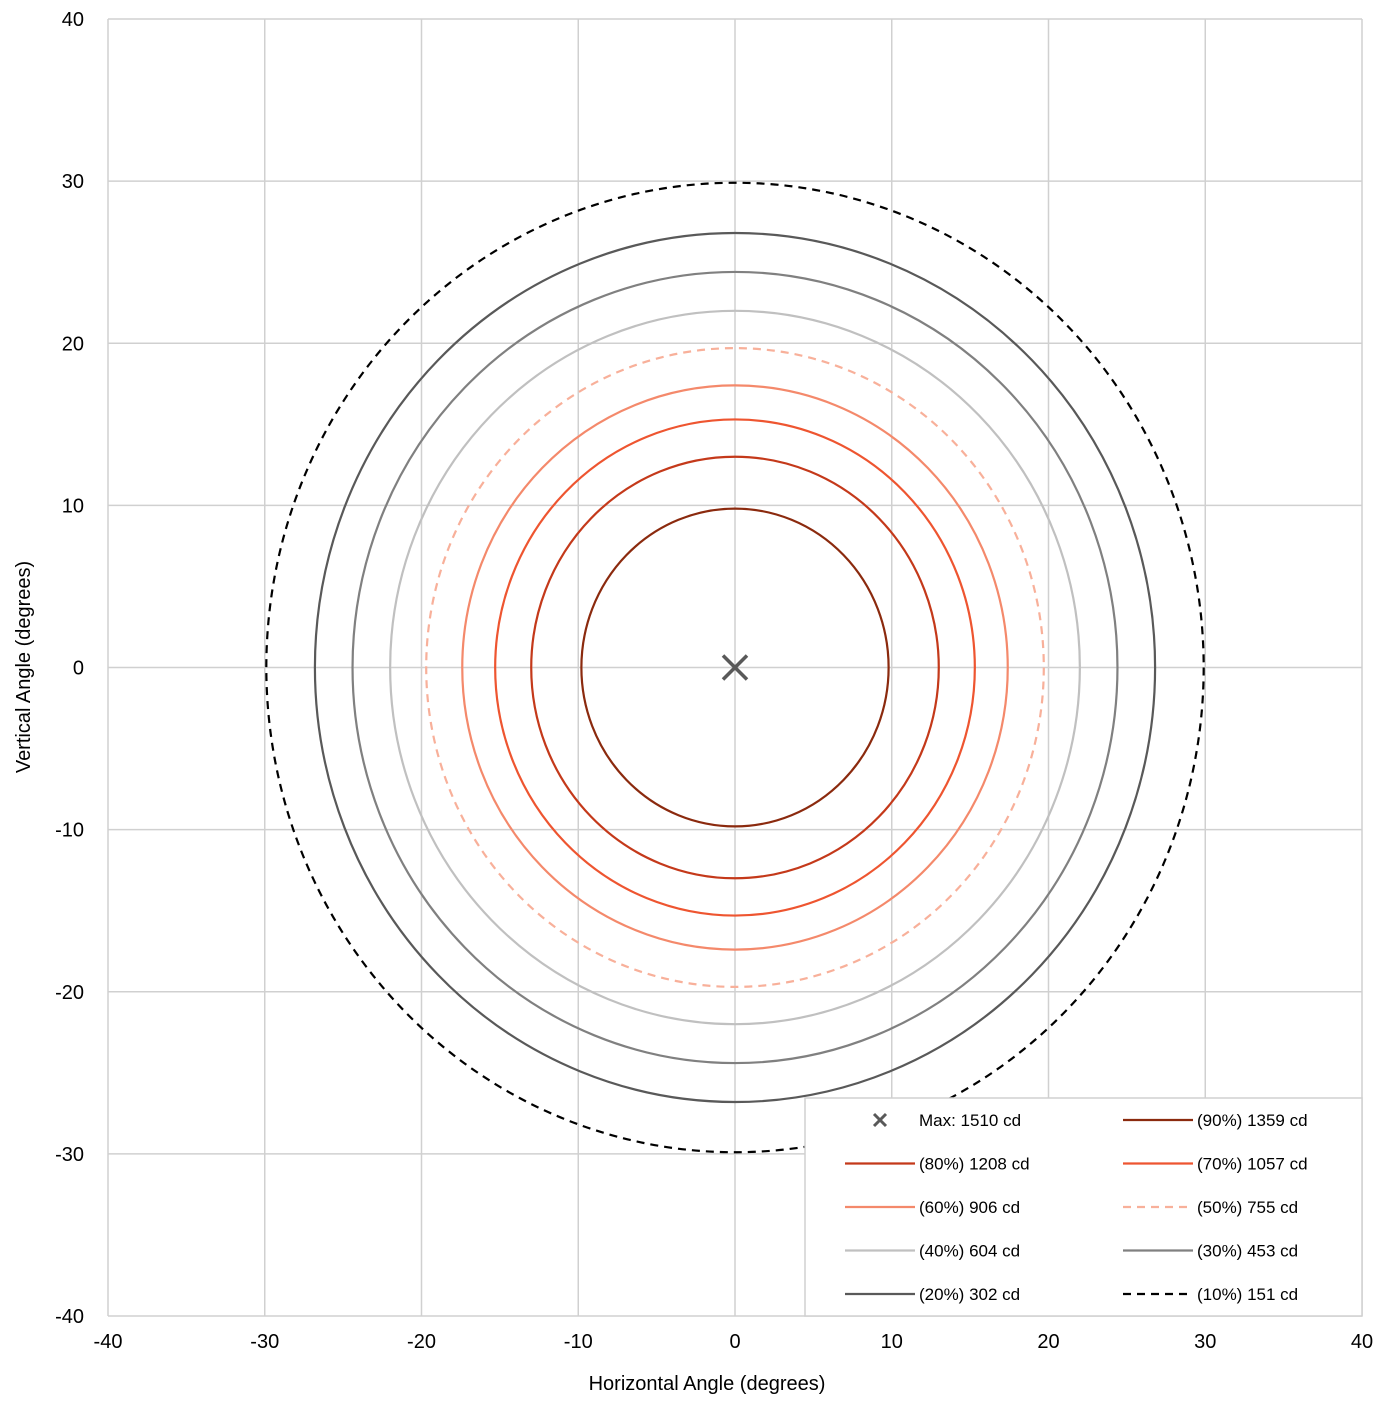 The image size is (1394, 1412). What do you see at coordinates (69, 1155) in the screenshot?
I see `y-tick-label: -30` at bounding box center [69, 1155].